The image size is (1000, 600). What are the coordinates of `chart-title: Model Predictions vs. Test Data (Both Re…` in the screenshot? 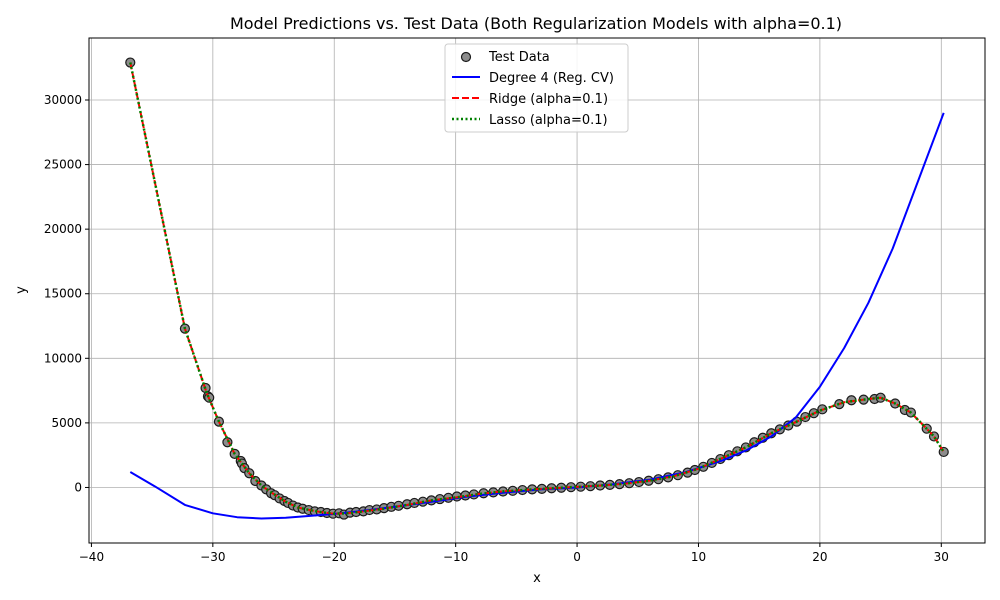 It's located at (536, 23).